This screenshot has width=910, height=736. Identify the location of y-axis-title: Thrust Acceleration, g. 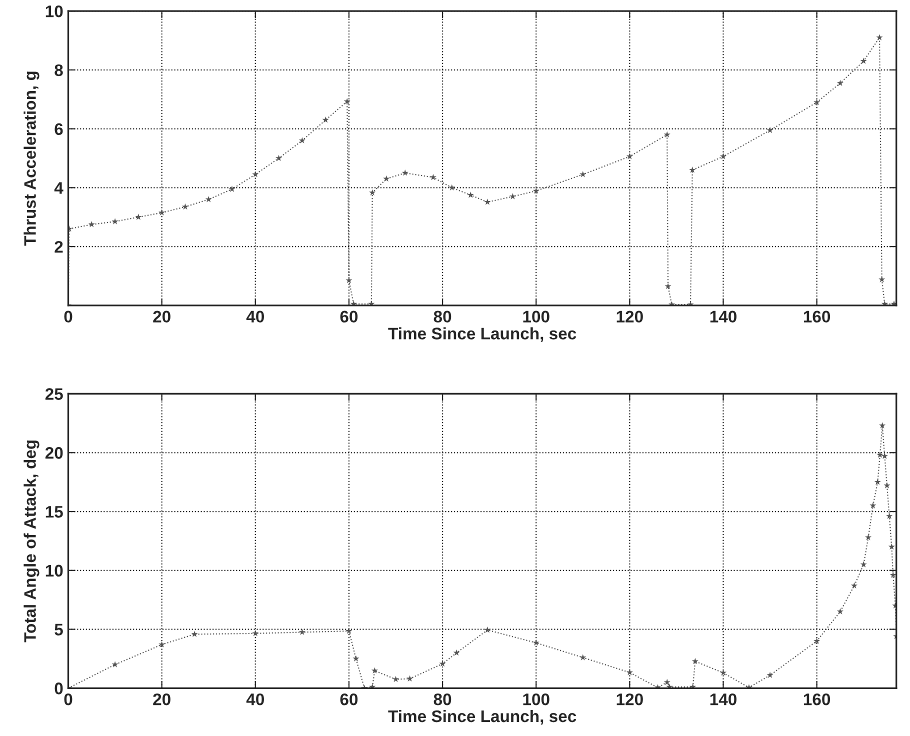
(32, 159).